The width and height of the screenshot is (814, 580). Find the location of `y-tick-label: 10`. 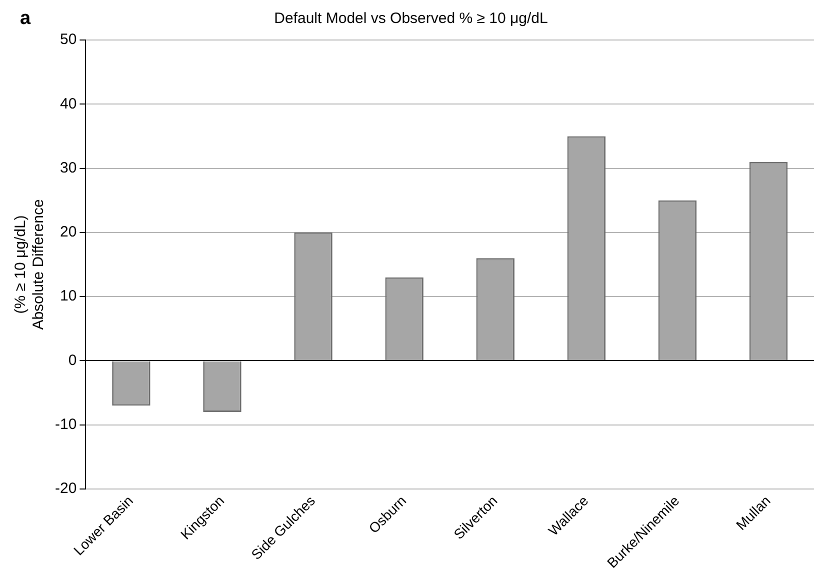

y-tick-label: 10 is located at coordinates (68, 296).